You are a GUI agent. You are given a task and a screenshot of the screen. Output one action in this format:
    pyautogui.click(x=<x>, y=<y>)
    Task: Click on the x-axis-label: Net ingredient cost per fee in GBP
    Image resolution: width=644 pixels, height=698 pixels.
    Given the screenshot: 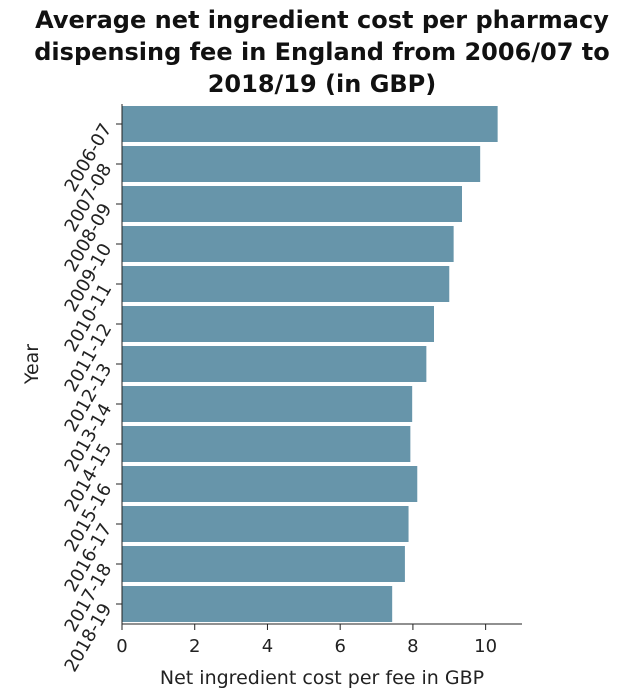 What is the action you would take?
    pyautogui.click(x=322, y=678)
    